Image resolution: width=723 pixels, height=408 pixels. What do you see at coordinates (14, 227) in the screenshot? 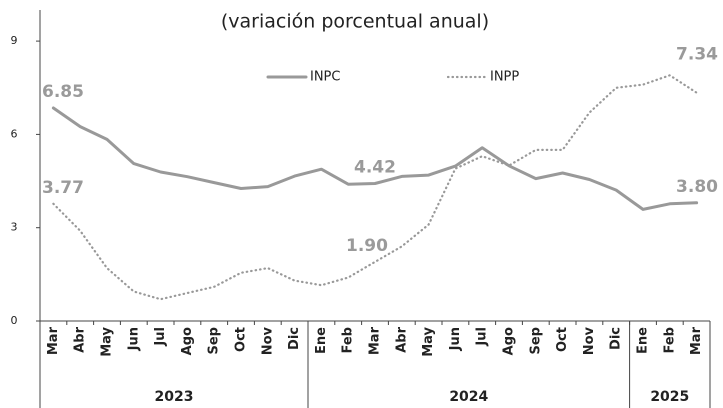
I see `y-tick-label: 3` at bounding box center [14, 227].